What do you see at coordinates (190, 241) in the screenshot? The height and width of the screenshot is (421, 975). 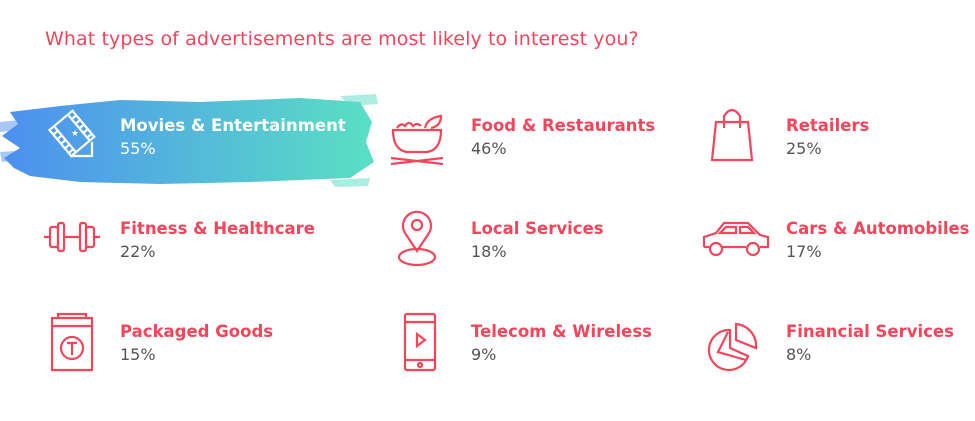 I see `category-fitness-healthcare: Fitness & Healthcare 22%` at bounding box center [190, 241].